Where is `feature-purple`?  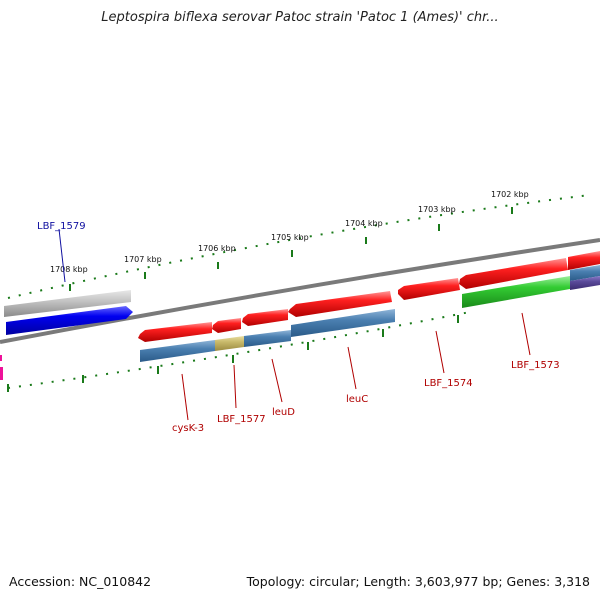
feature-purple is located at coordinates (585, 283).